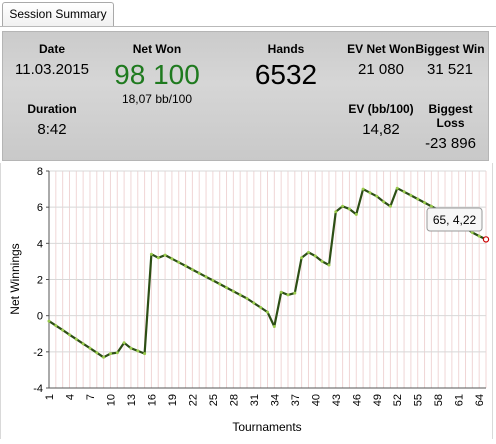  Describe the element at coordinates (40, 172) in the screenshot. I see `y-tick-label: 8` at that location.